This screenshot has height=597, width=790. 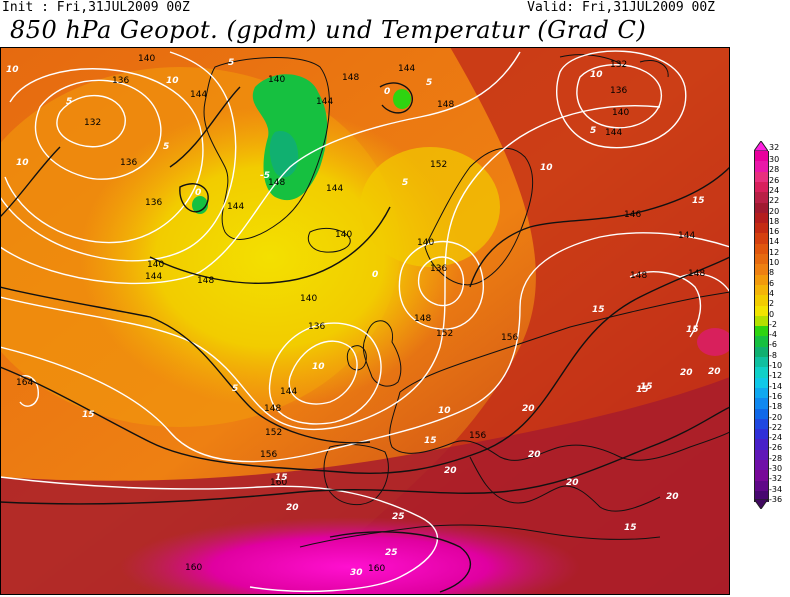 I want to click on legend-label: -4, so click(x=773, y=335).